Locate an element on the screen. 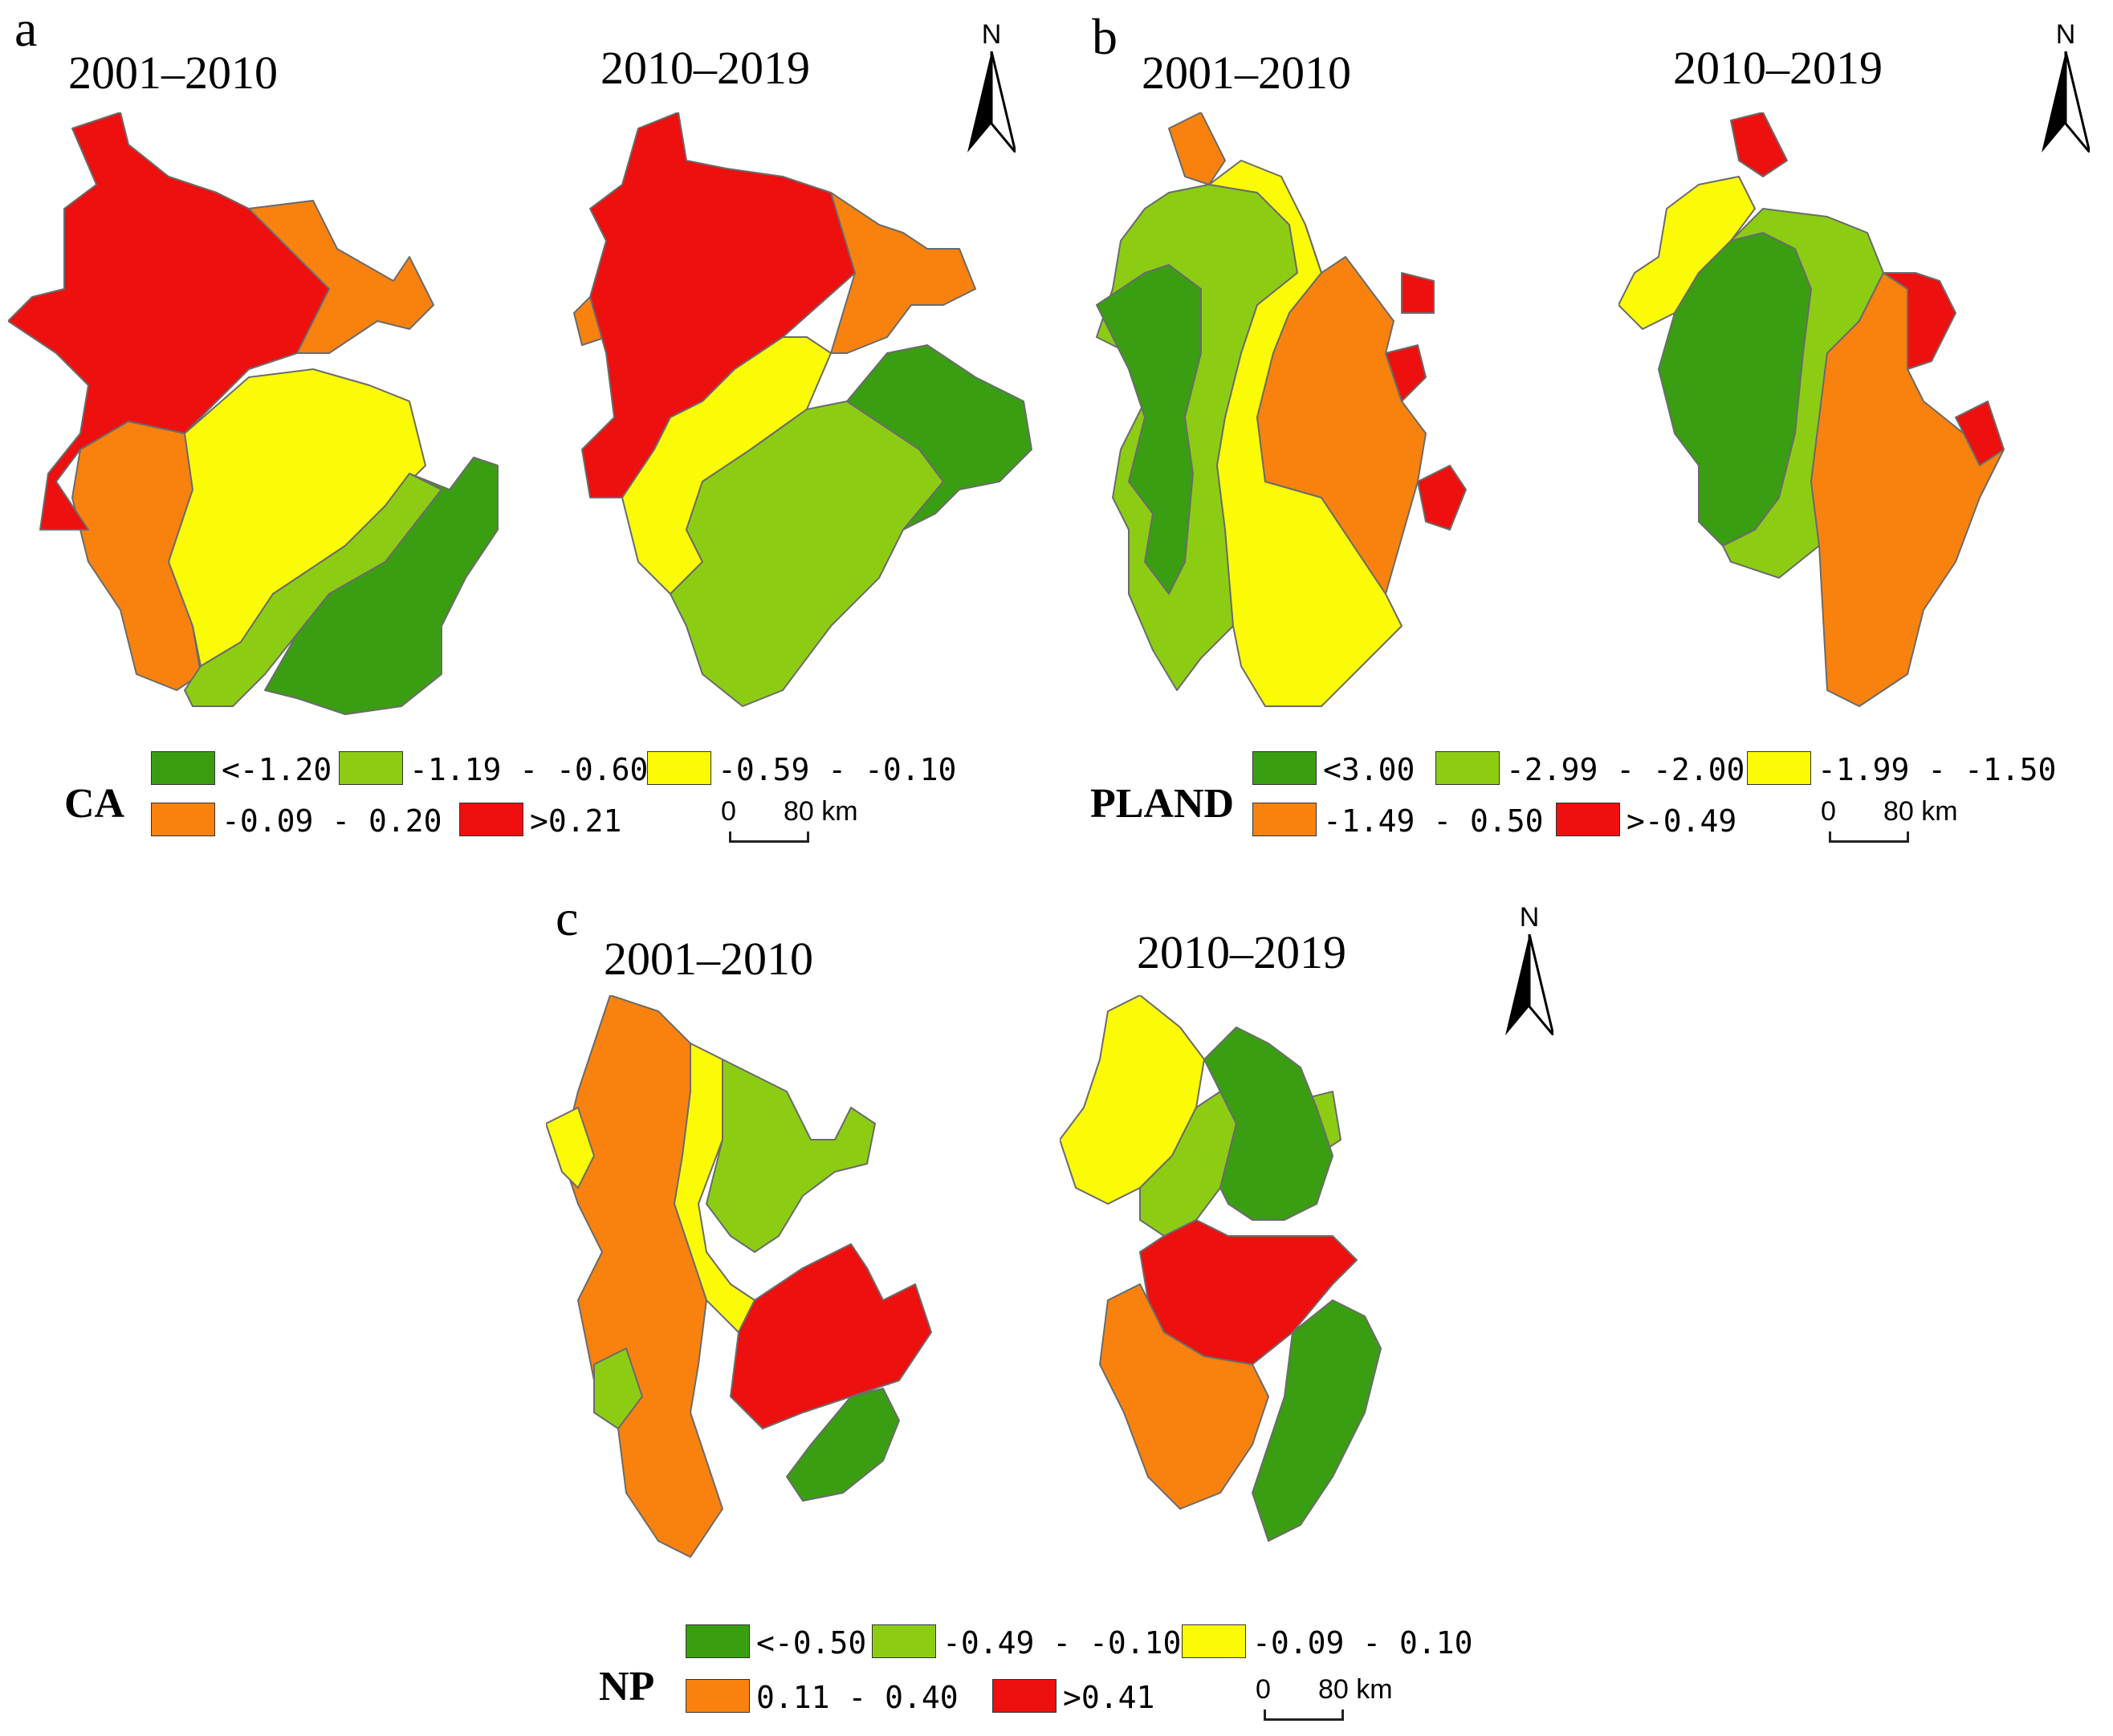  panel-letter: b is located at coordinates (1105, 36).